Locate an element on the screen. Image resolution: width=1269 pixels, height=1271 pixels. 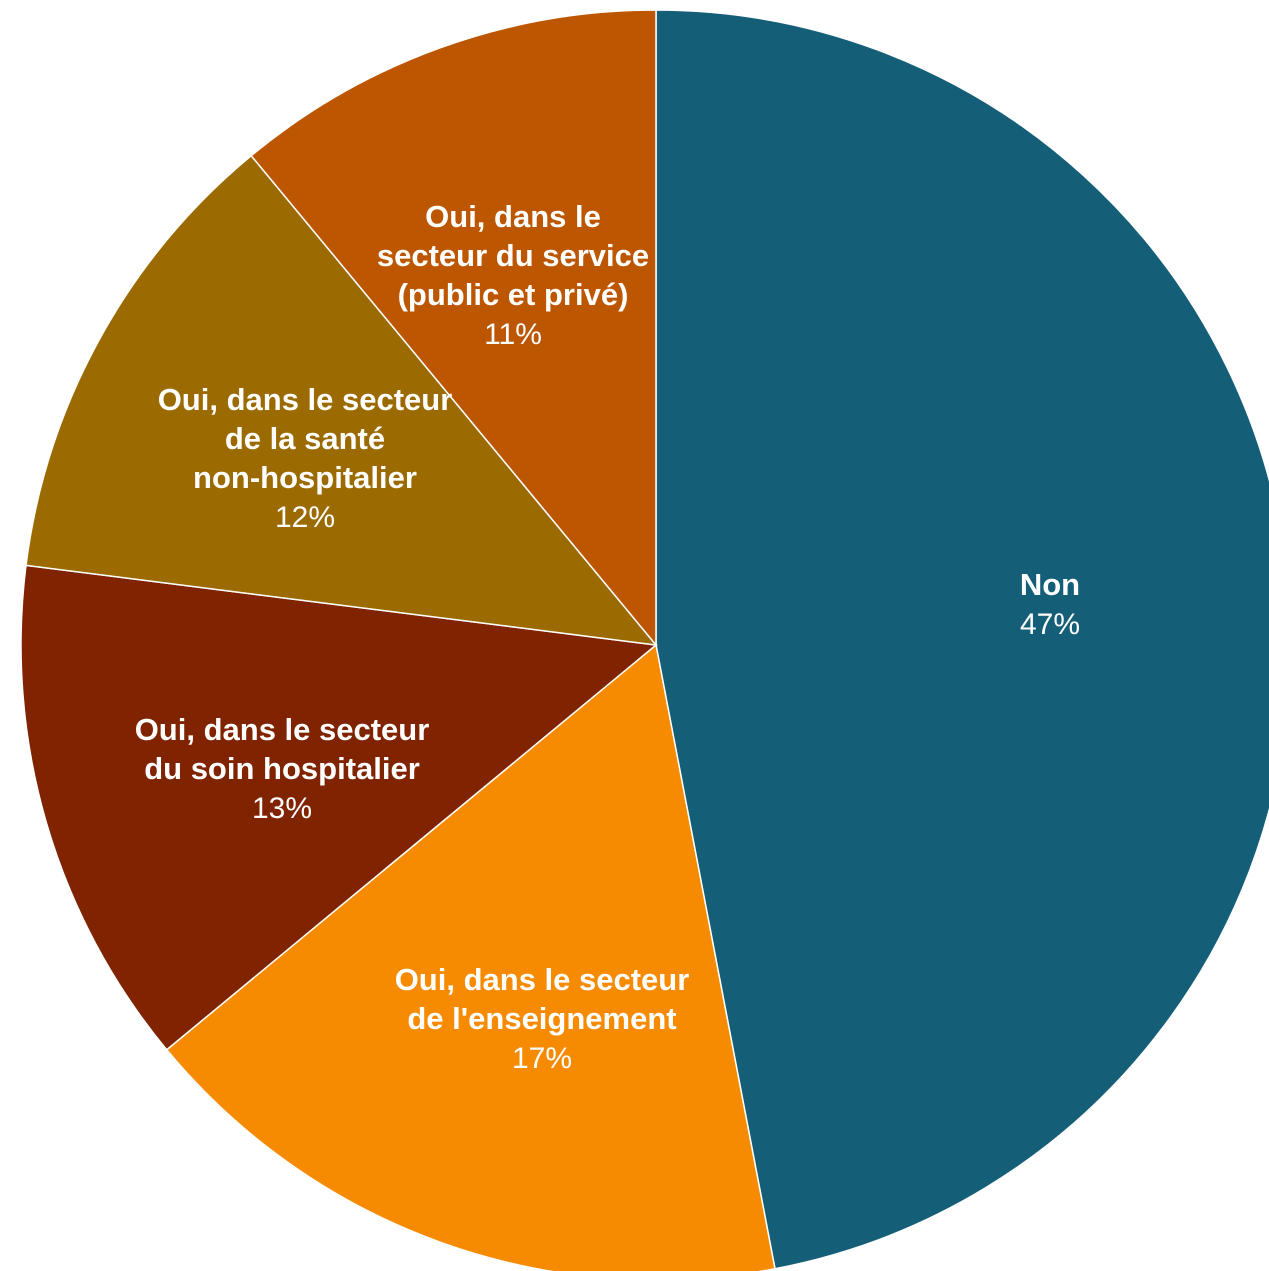
slice-label-text: secteur du service is located at coordinates (513, 255).